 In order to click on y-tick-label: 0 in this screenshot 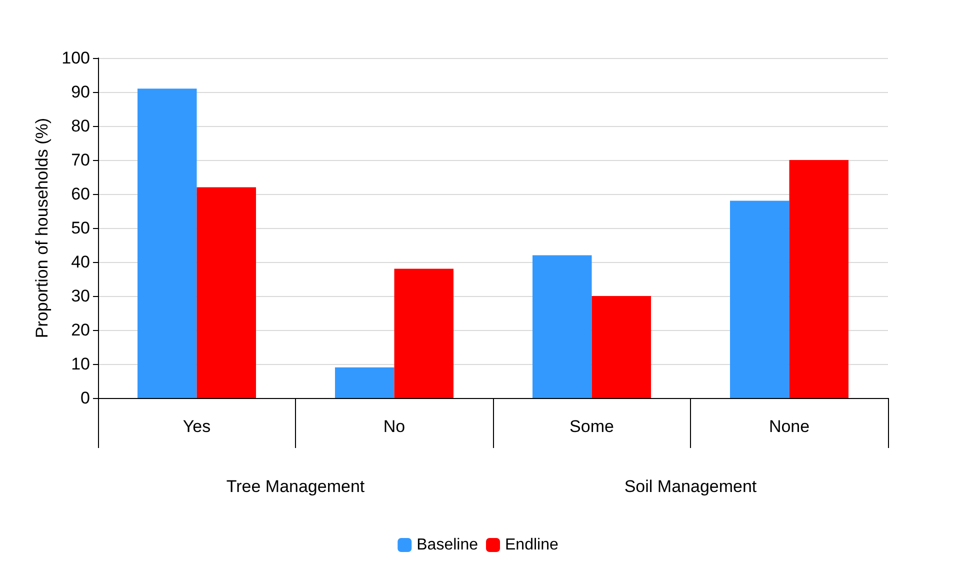, I will do `click(85, 398)`.